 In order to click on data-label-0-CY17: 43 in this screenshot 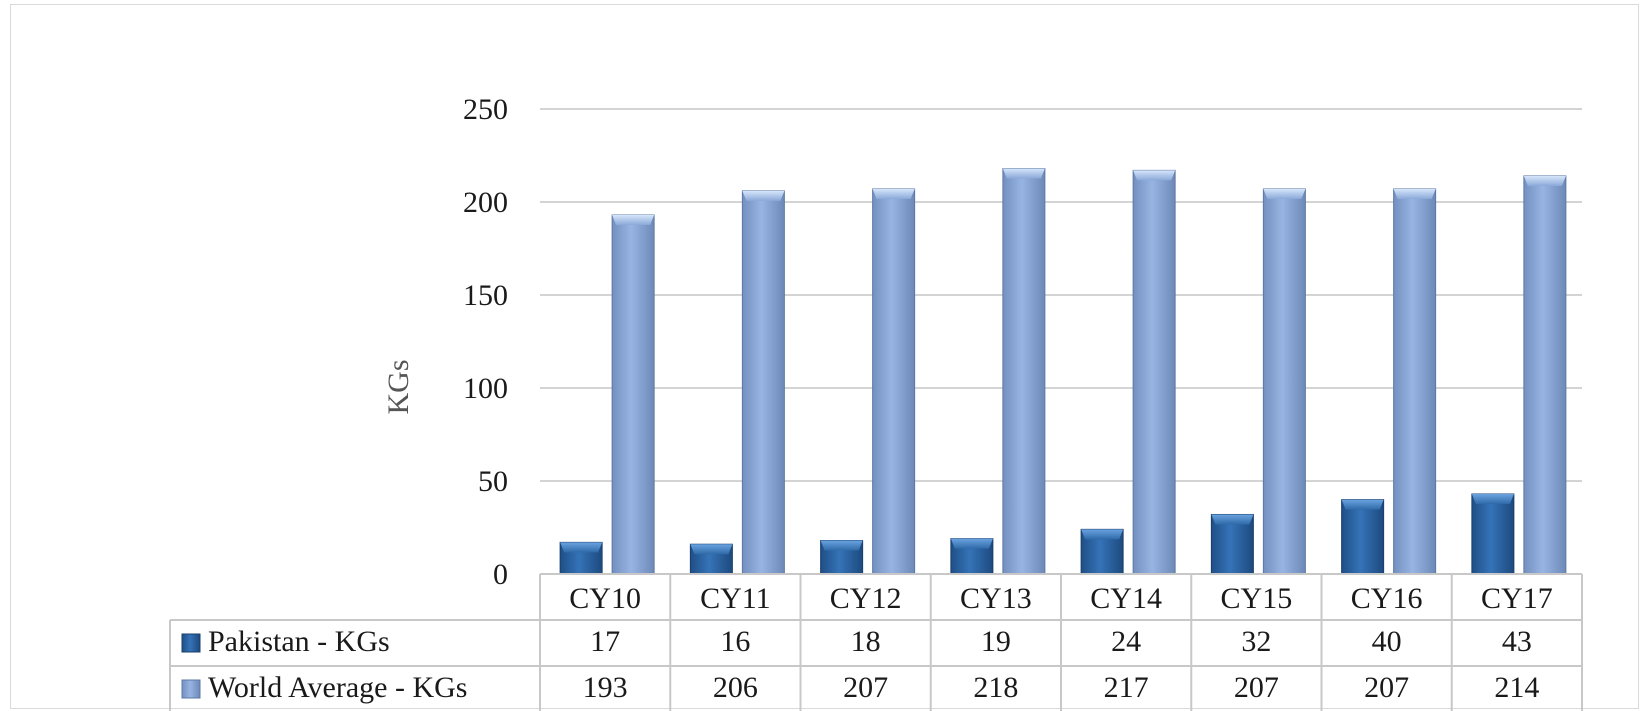, I will do `click(1517, 641)`.